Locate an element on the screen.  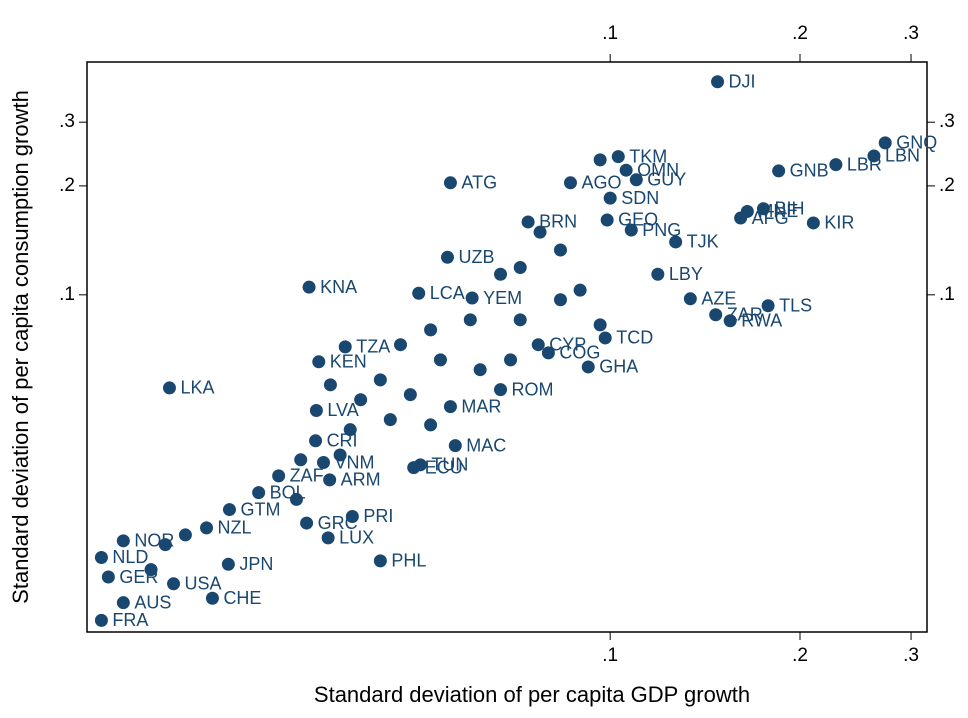
point-label: MNE is located at coordinates (778, 211).